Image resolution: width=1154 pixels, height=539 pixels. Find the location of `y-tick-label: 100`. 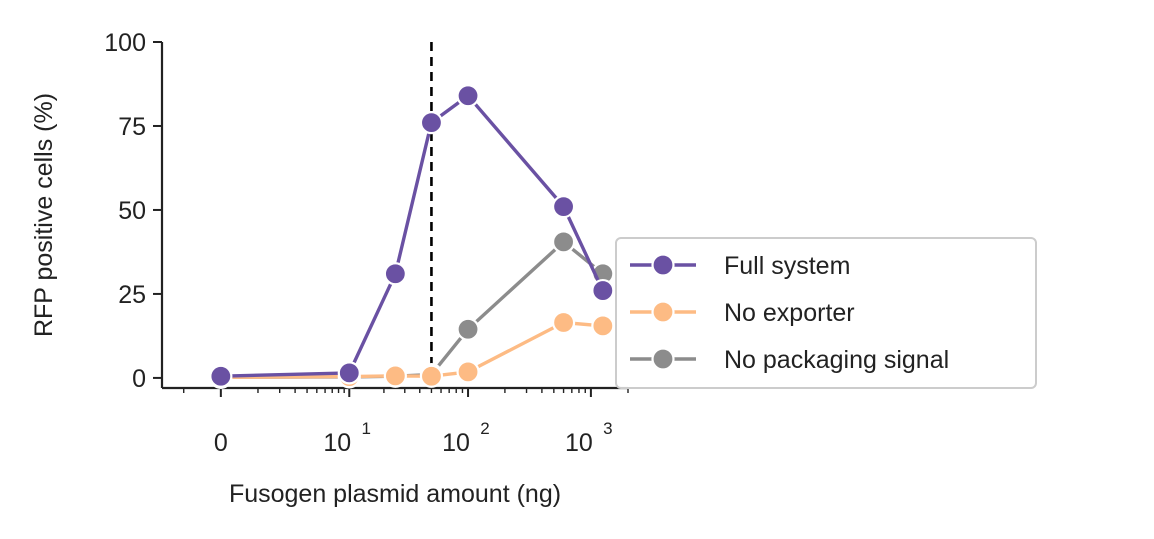

y-tick-label: 100 is located at coordinates (125, 43).